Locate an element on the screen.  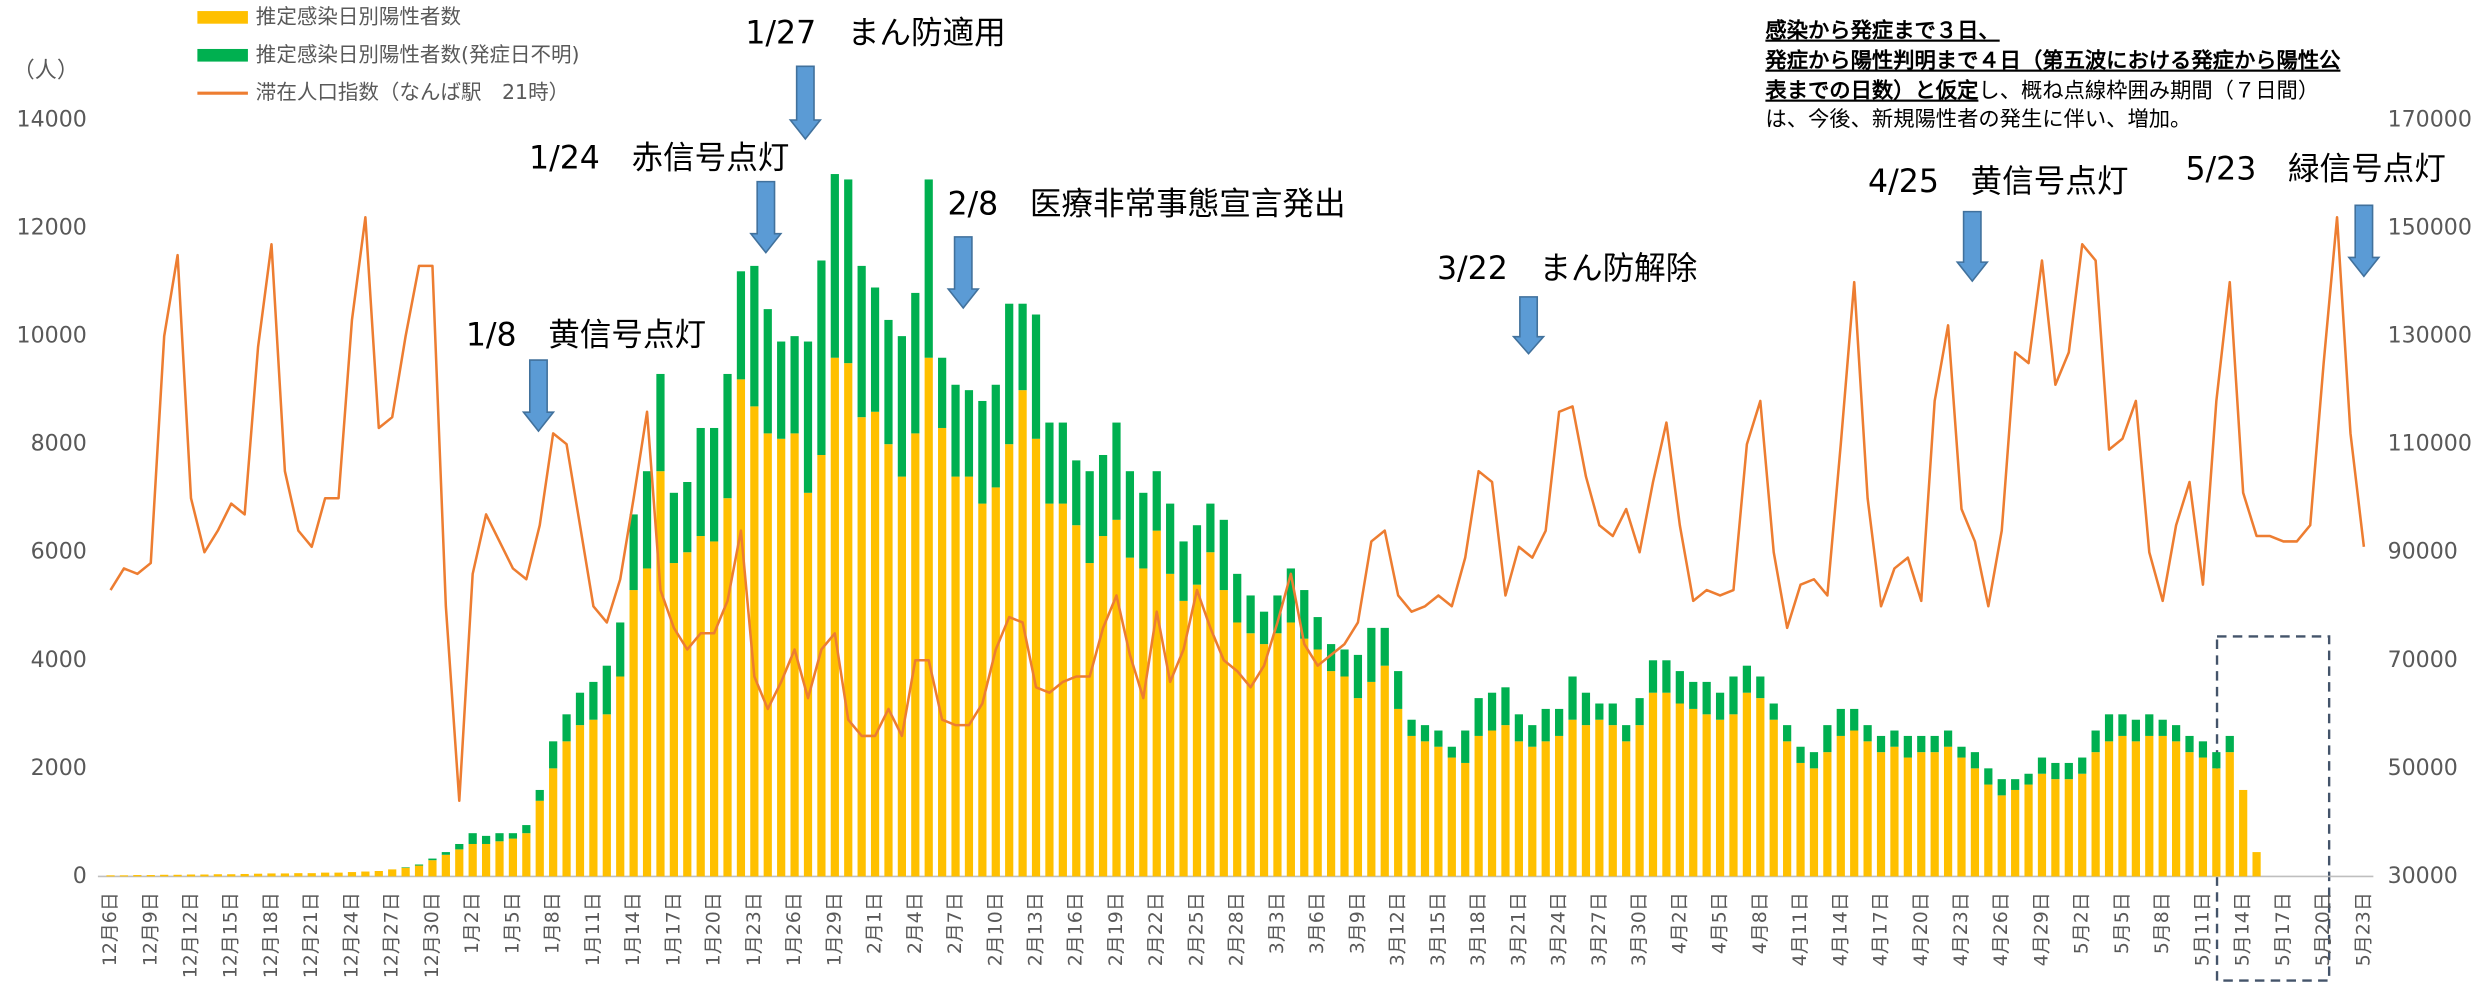
x-tick-label: 12月21日 is located at coordinates (311, 935).